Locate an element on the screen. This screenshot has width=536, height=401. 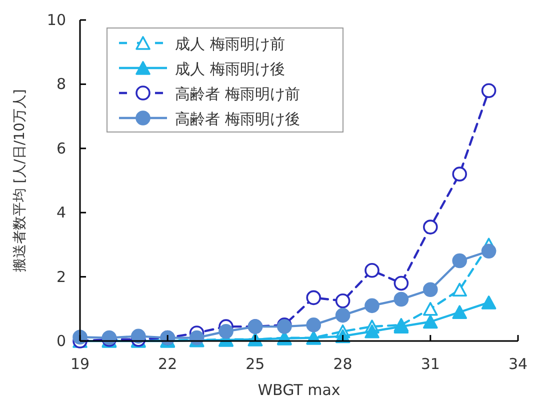
x-tick-label: 34 is located at coordinates (518, 364).